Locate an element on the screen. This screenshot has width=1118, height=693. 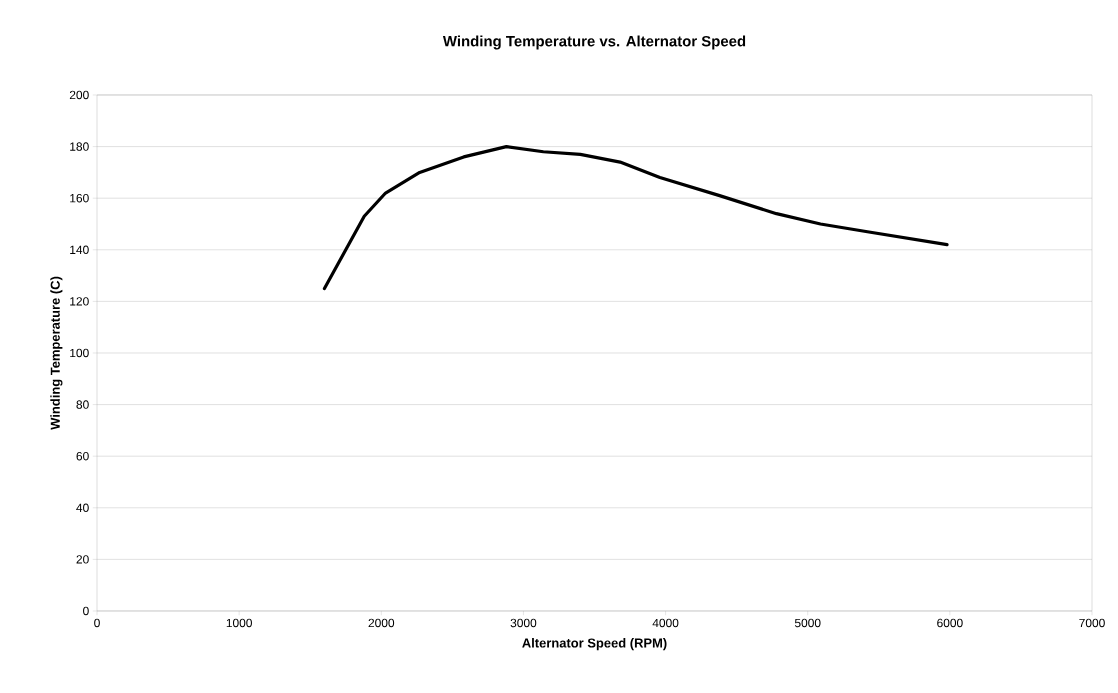
y-tick-label: 160 is located at coordinates (79, 198).